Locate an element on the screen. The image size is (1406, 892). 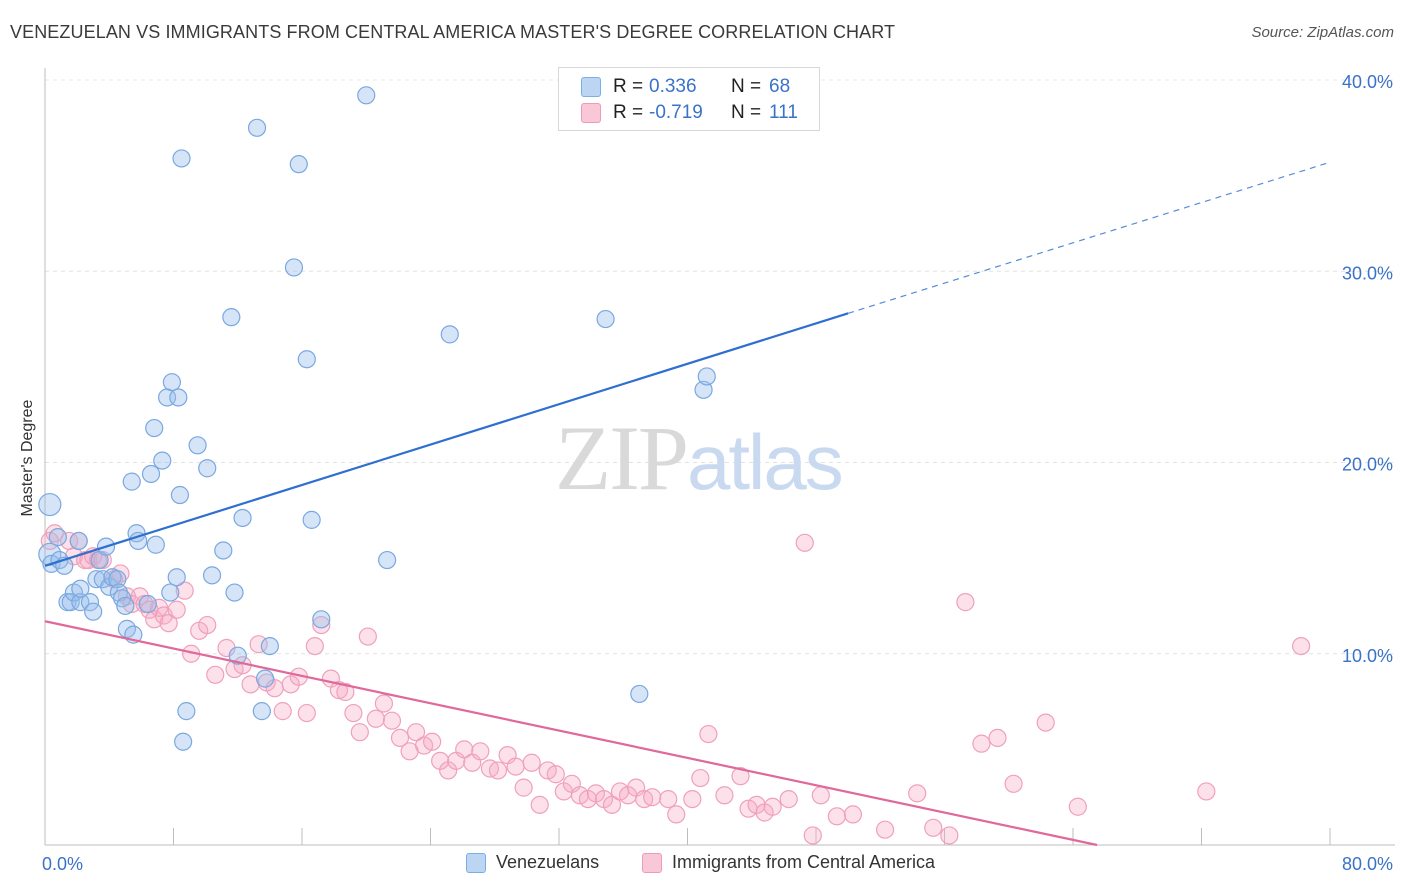
correlation-legend: R = 0.336 N = 68 R = -0.719 N = 111 is located at coordinates (689, 99).